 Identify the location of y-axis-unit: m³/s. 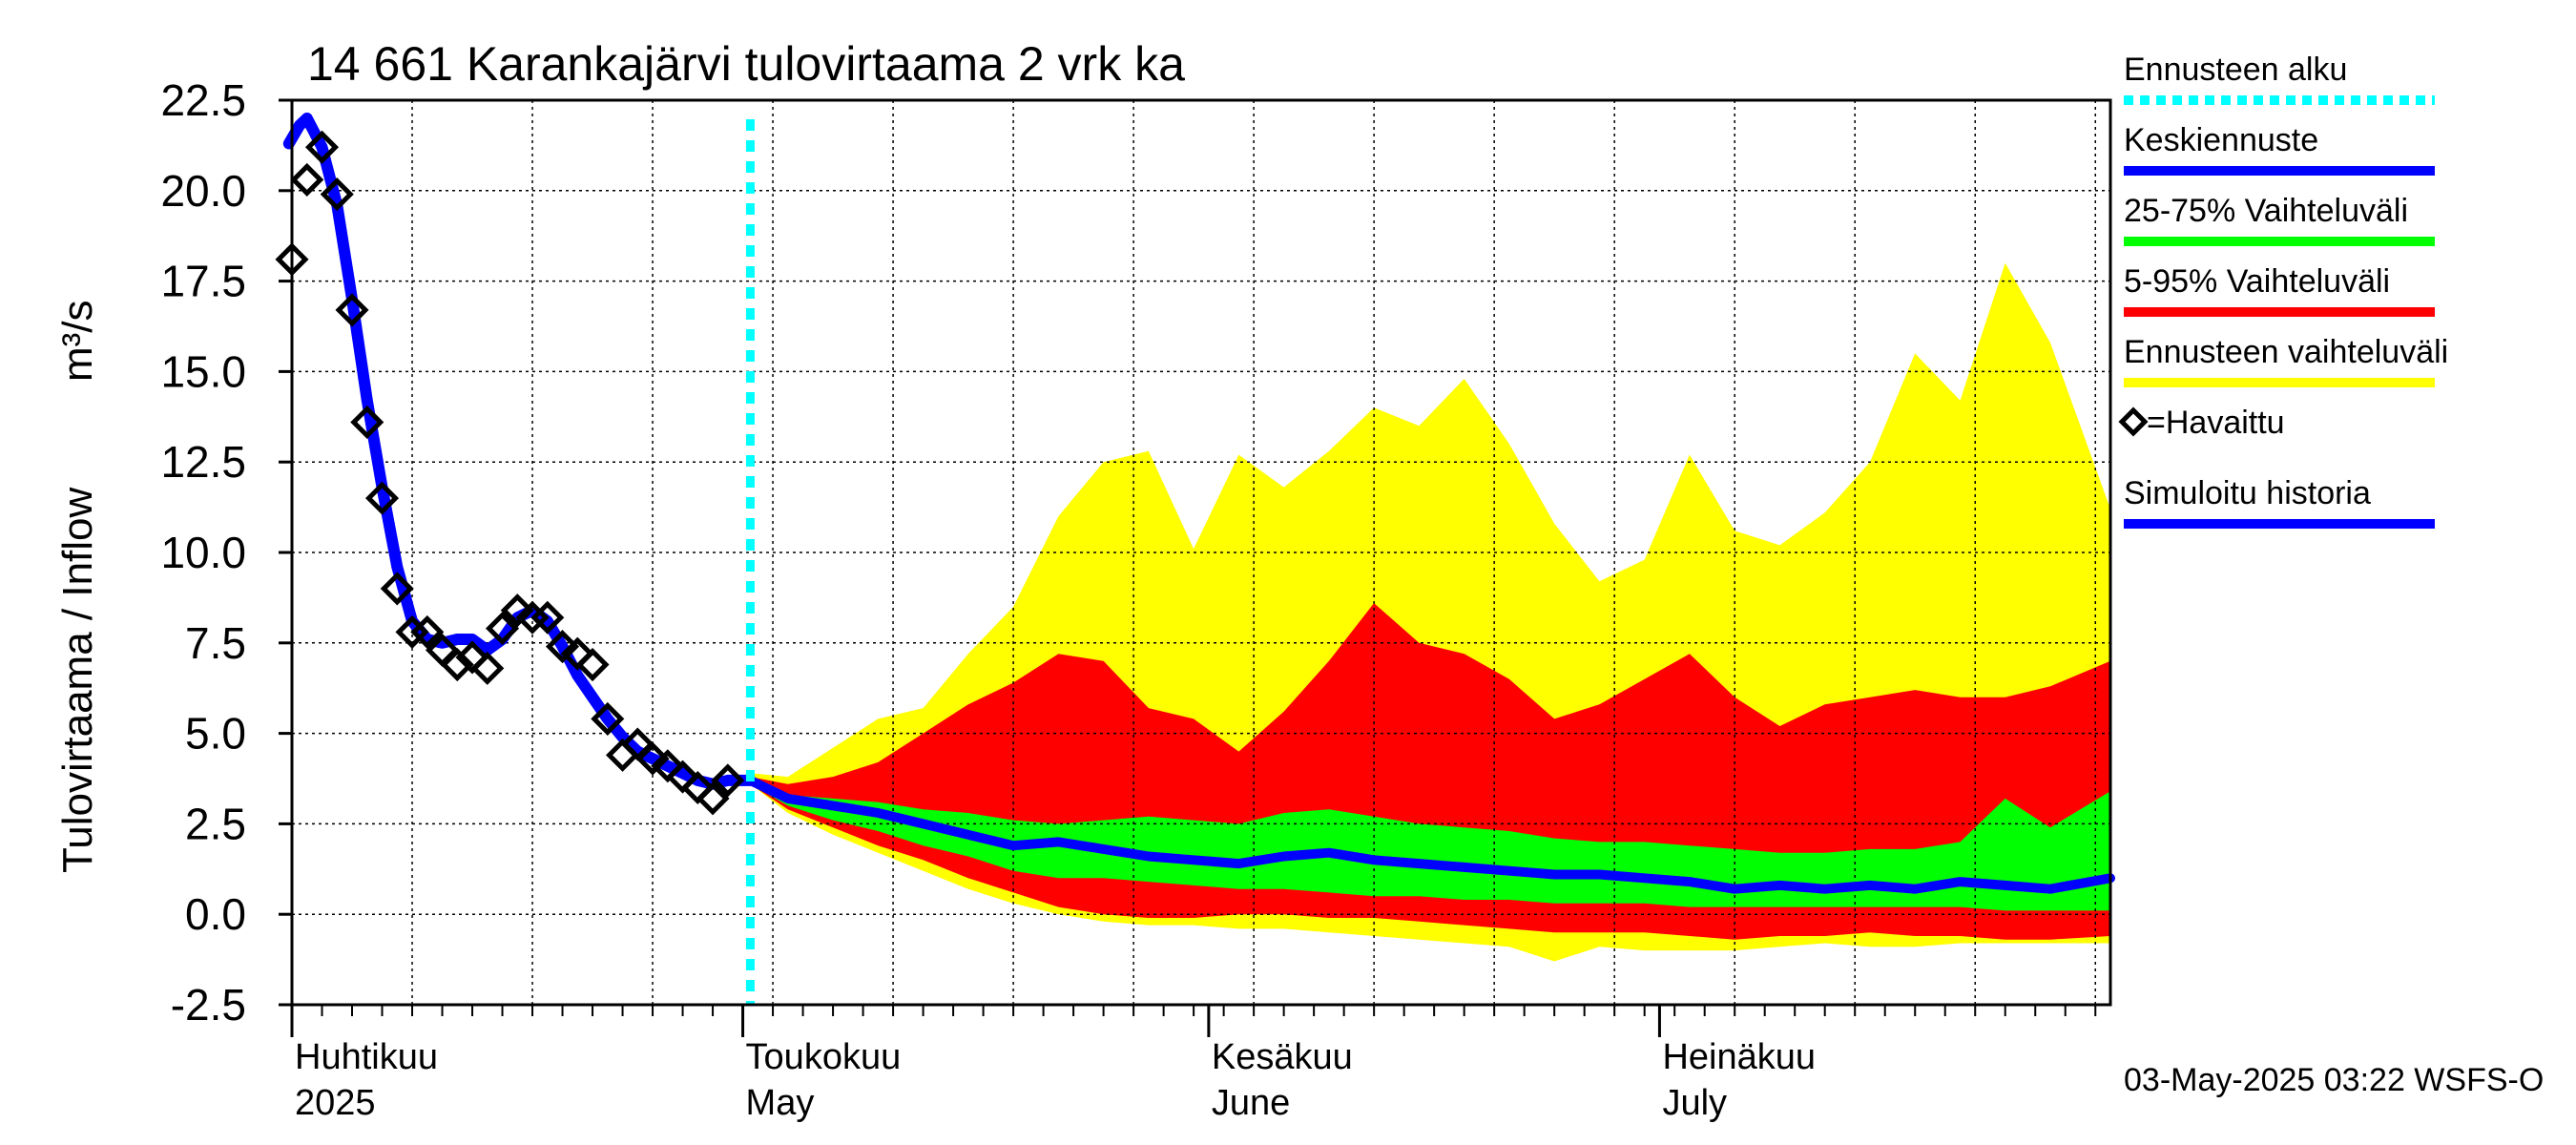
(77, 341).